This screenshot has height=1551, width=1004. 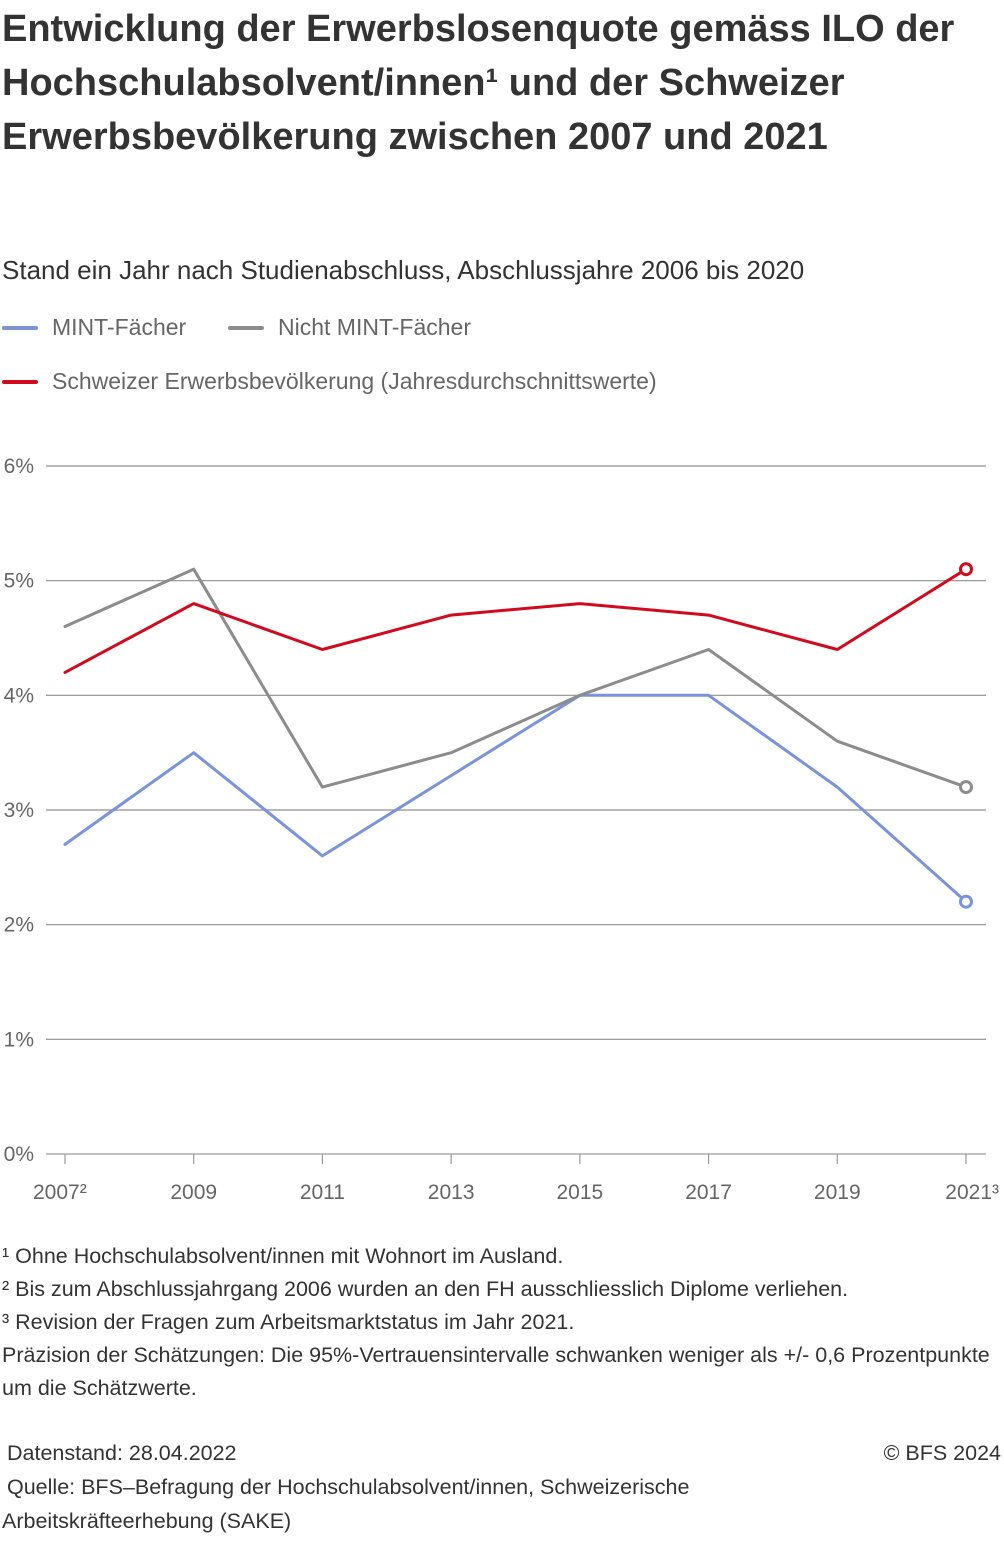 I want to click on x-tick-label: 2009, so click(x=193, y=1192).